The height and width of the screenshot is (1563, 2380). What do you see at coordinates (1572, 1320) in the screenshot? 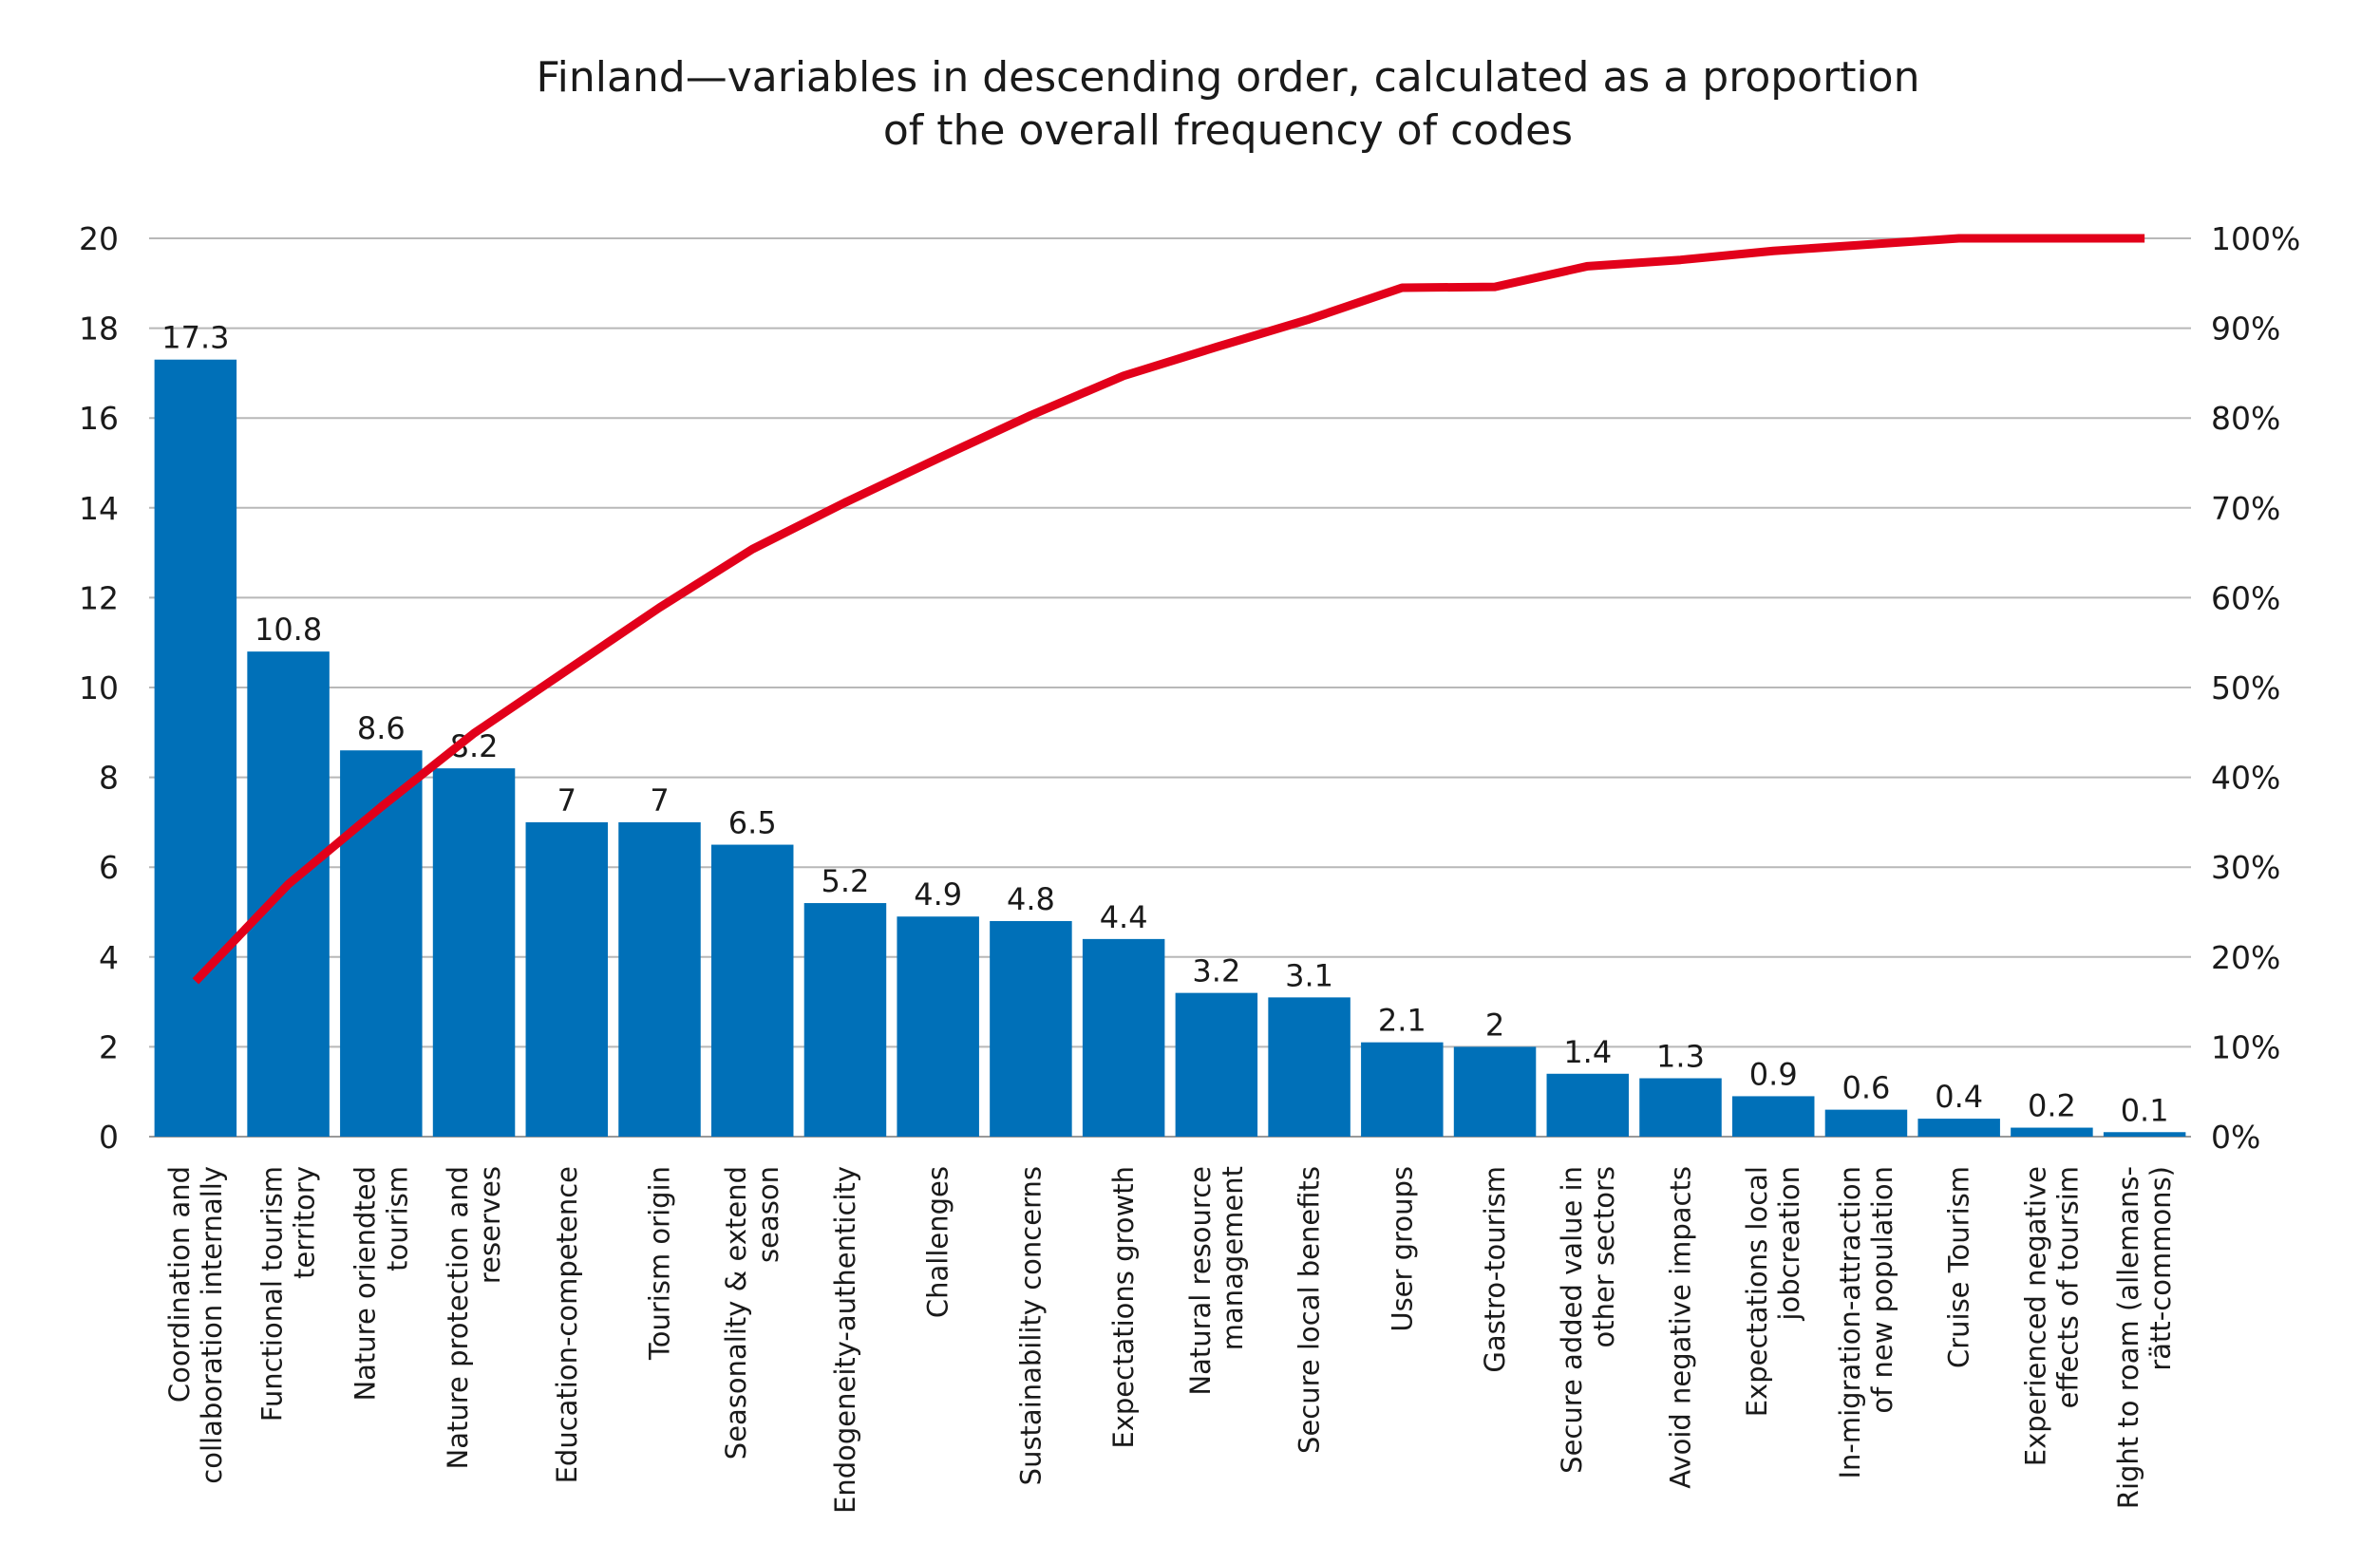
I see `x-tick-label-line: Secure added value in` at bounding box center [1572, 1320].